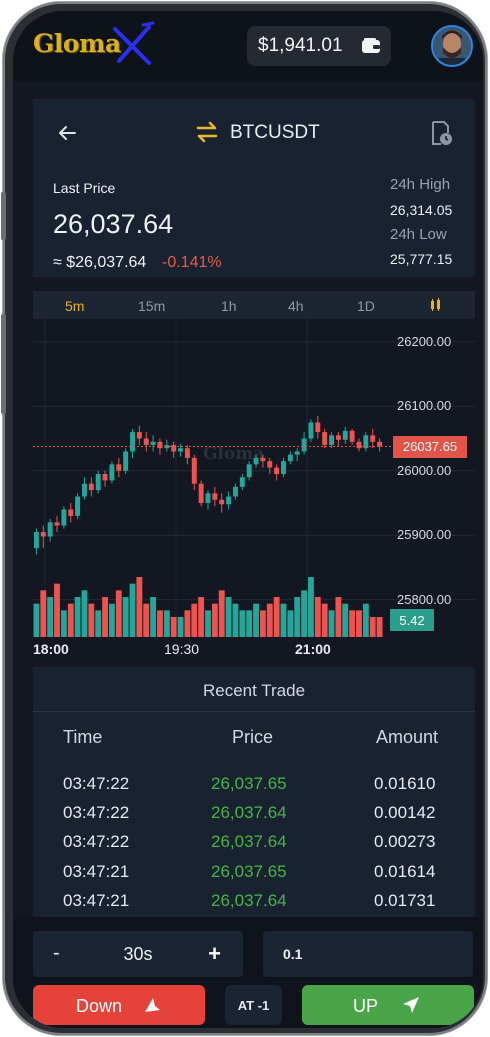  Describe the element at coordinates (421, 259) in the screenshot. I see `low-value: 25,777.15` at that location.